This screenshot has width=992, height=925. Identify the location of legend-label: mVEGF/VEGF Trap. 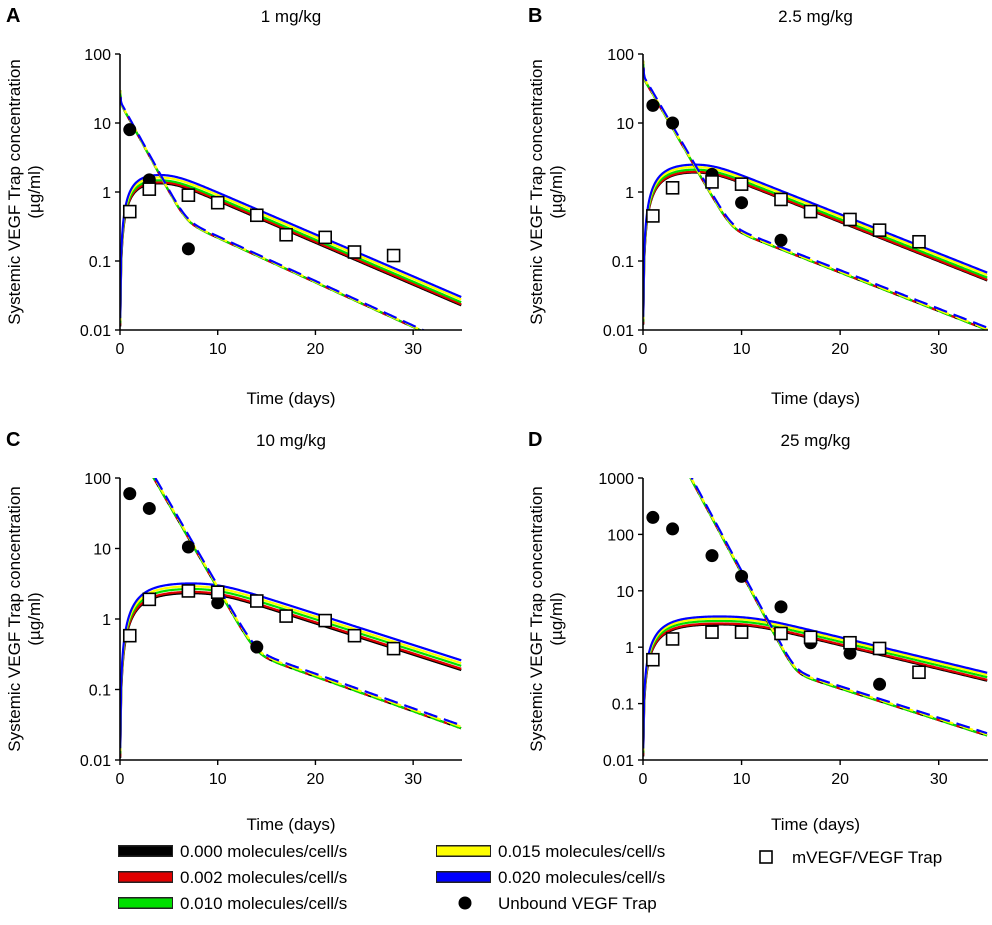
(867, 857).